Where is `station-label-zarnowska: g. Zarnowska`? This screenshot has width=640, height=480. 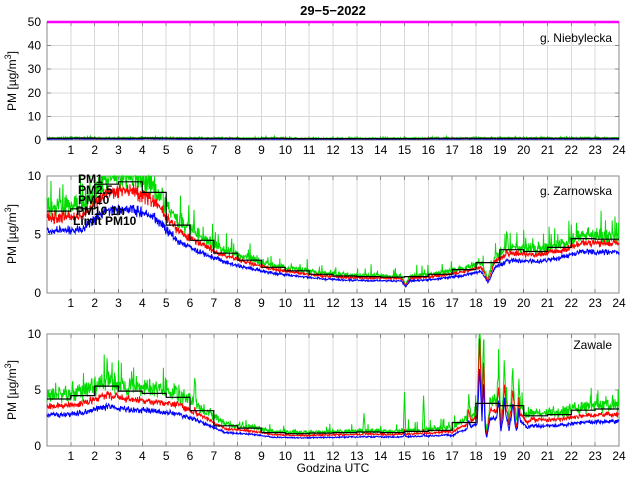
station-label-zarnowska: g. Zarnowska is located at coordinates (576, 191).